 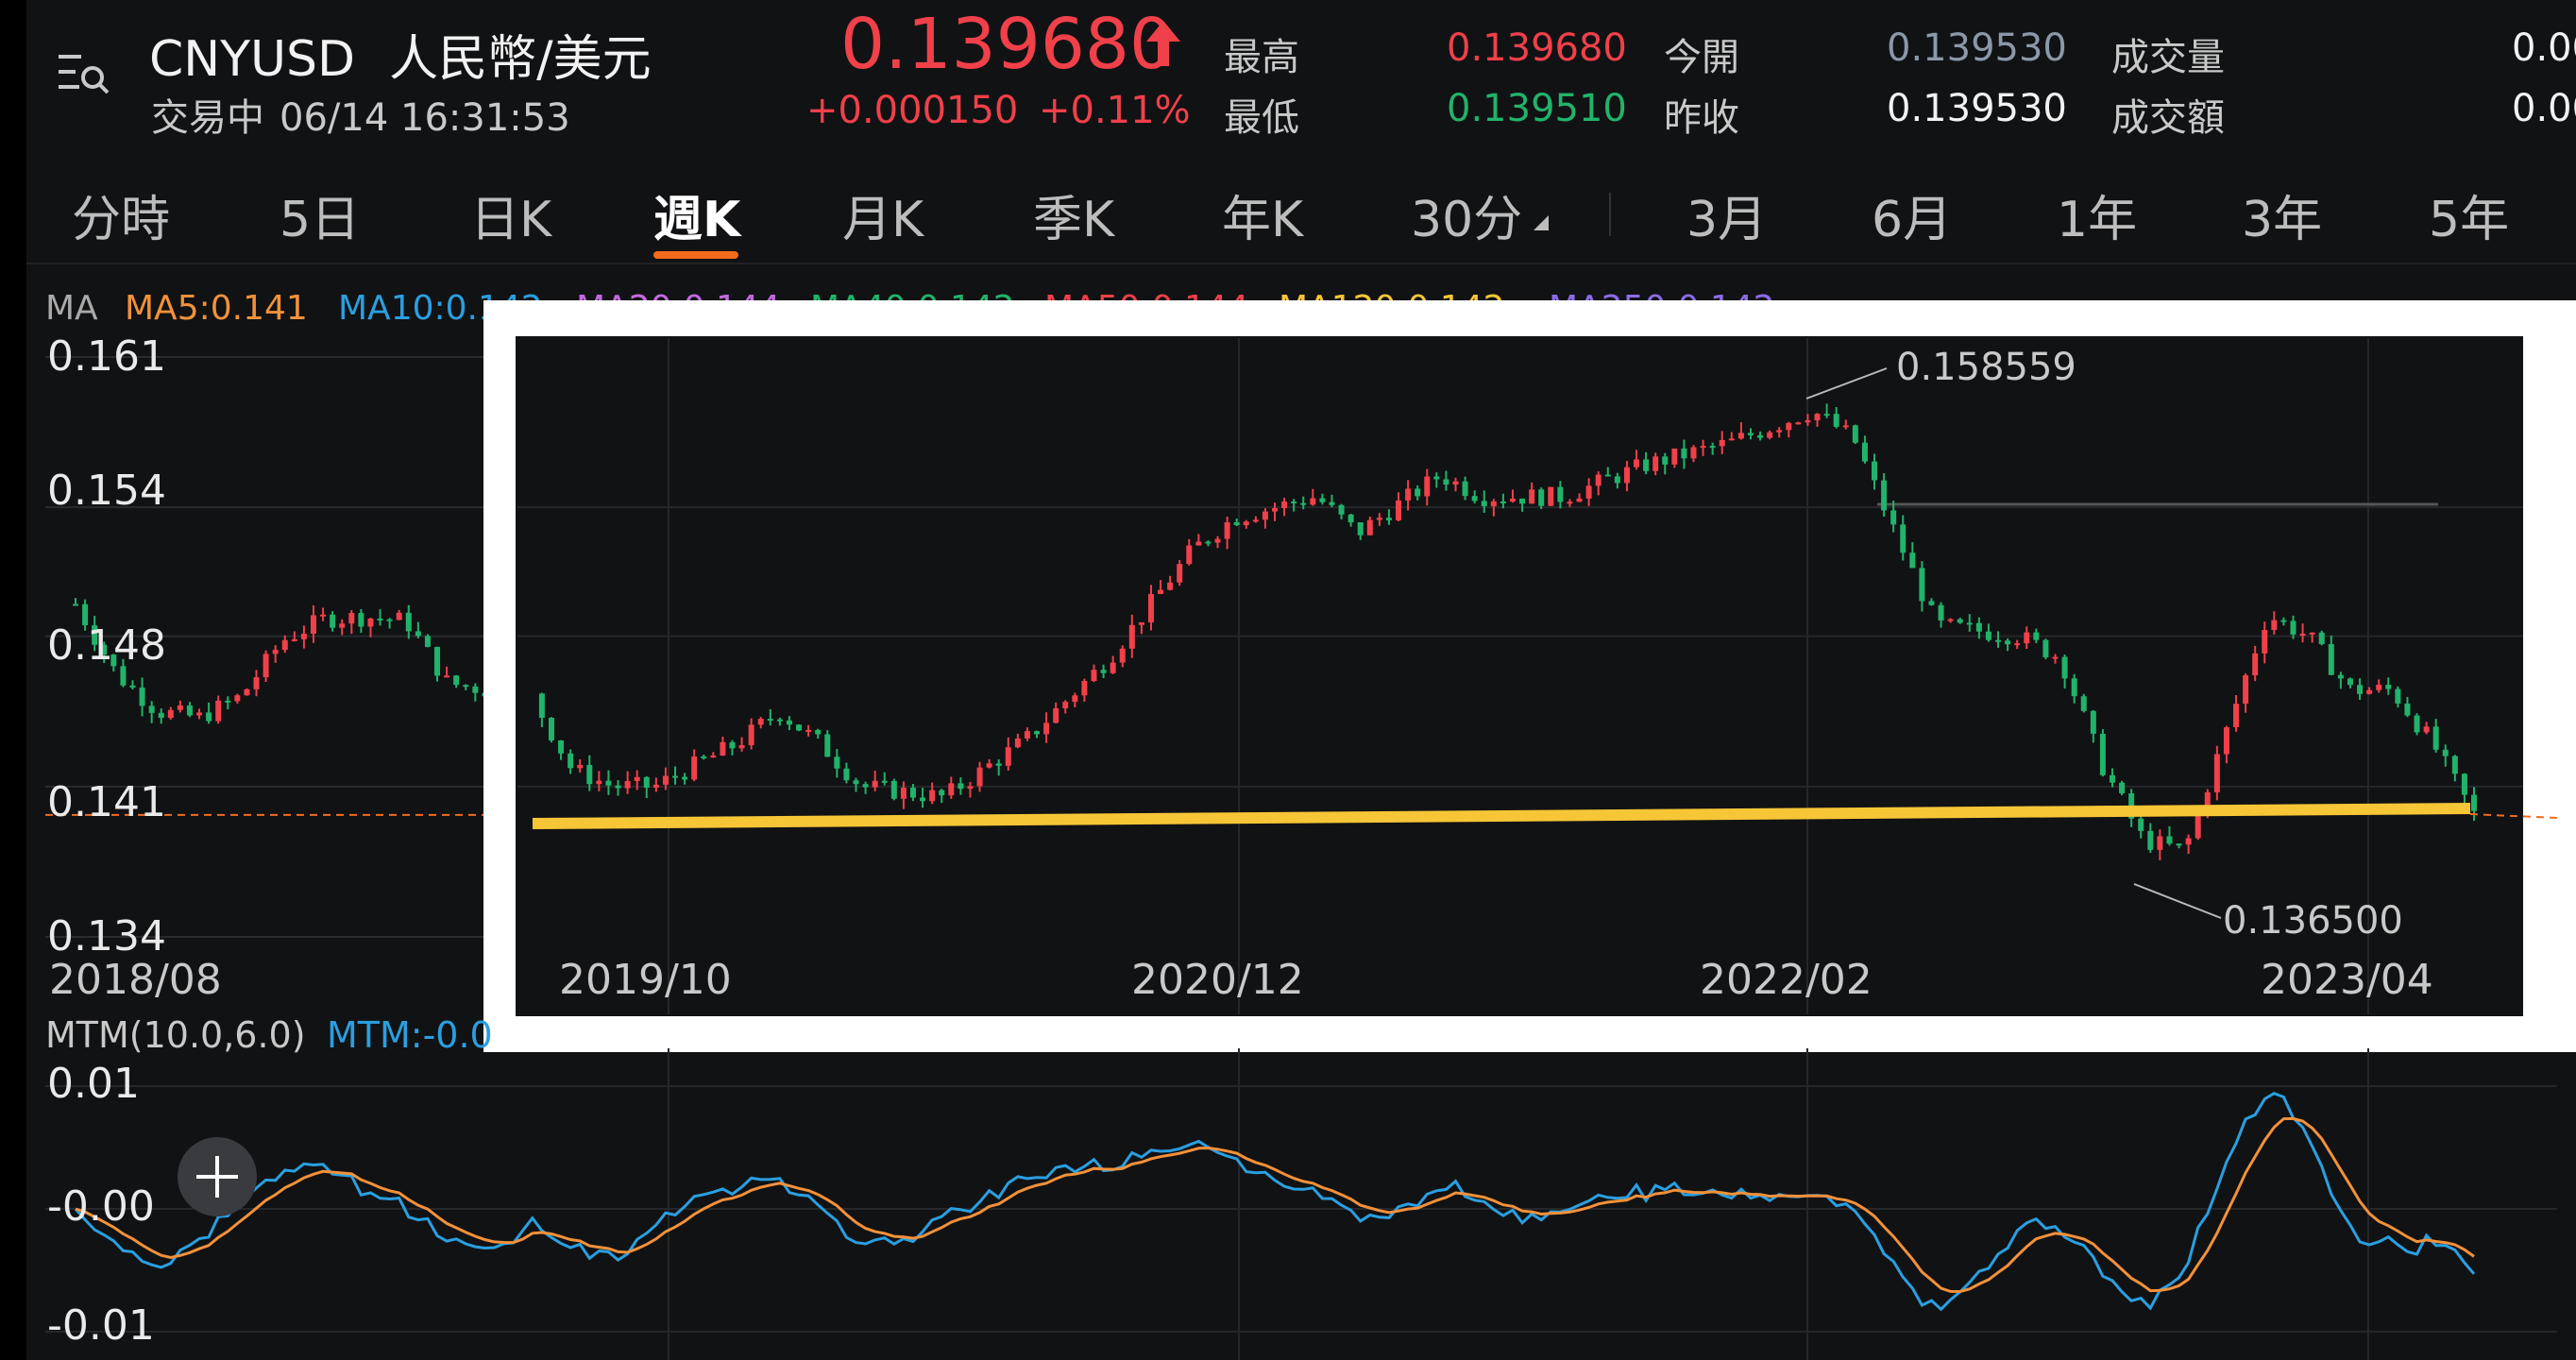 What do you see at coordinates (883, 220) in the screenshot?
I see `tab-monthly: 月K` at bounding box center [883, 220].